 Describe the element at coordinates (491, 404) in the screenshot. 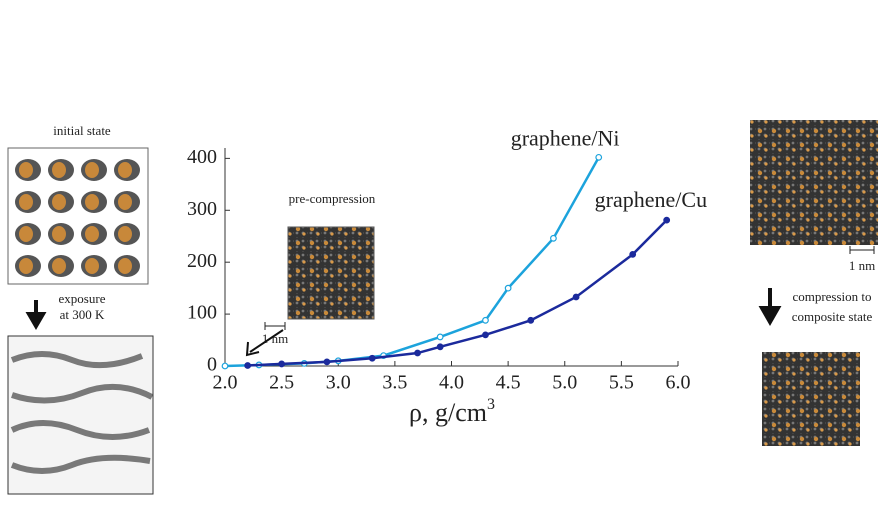

I see `x-axis-label-sup: 3` at that location.